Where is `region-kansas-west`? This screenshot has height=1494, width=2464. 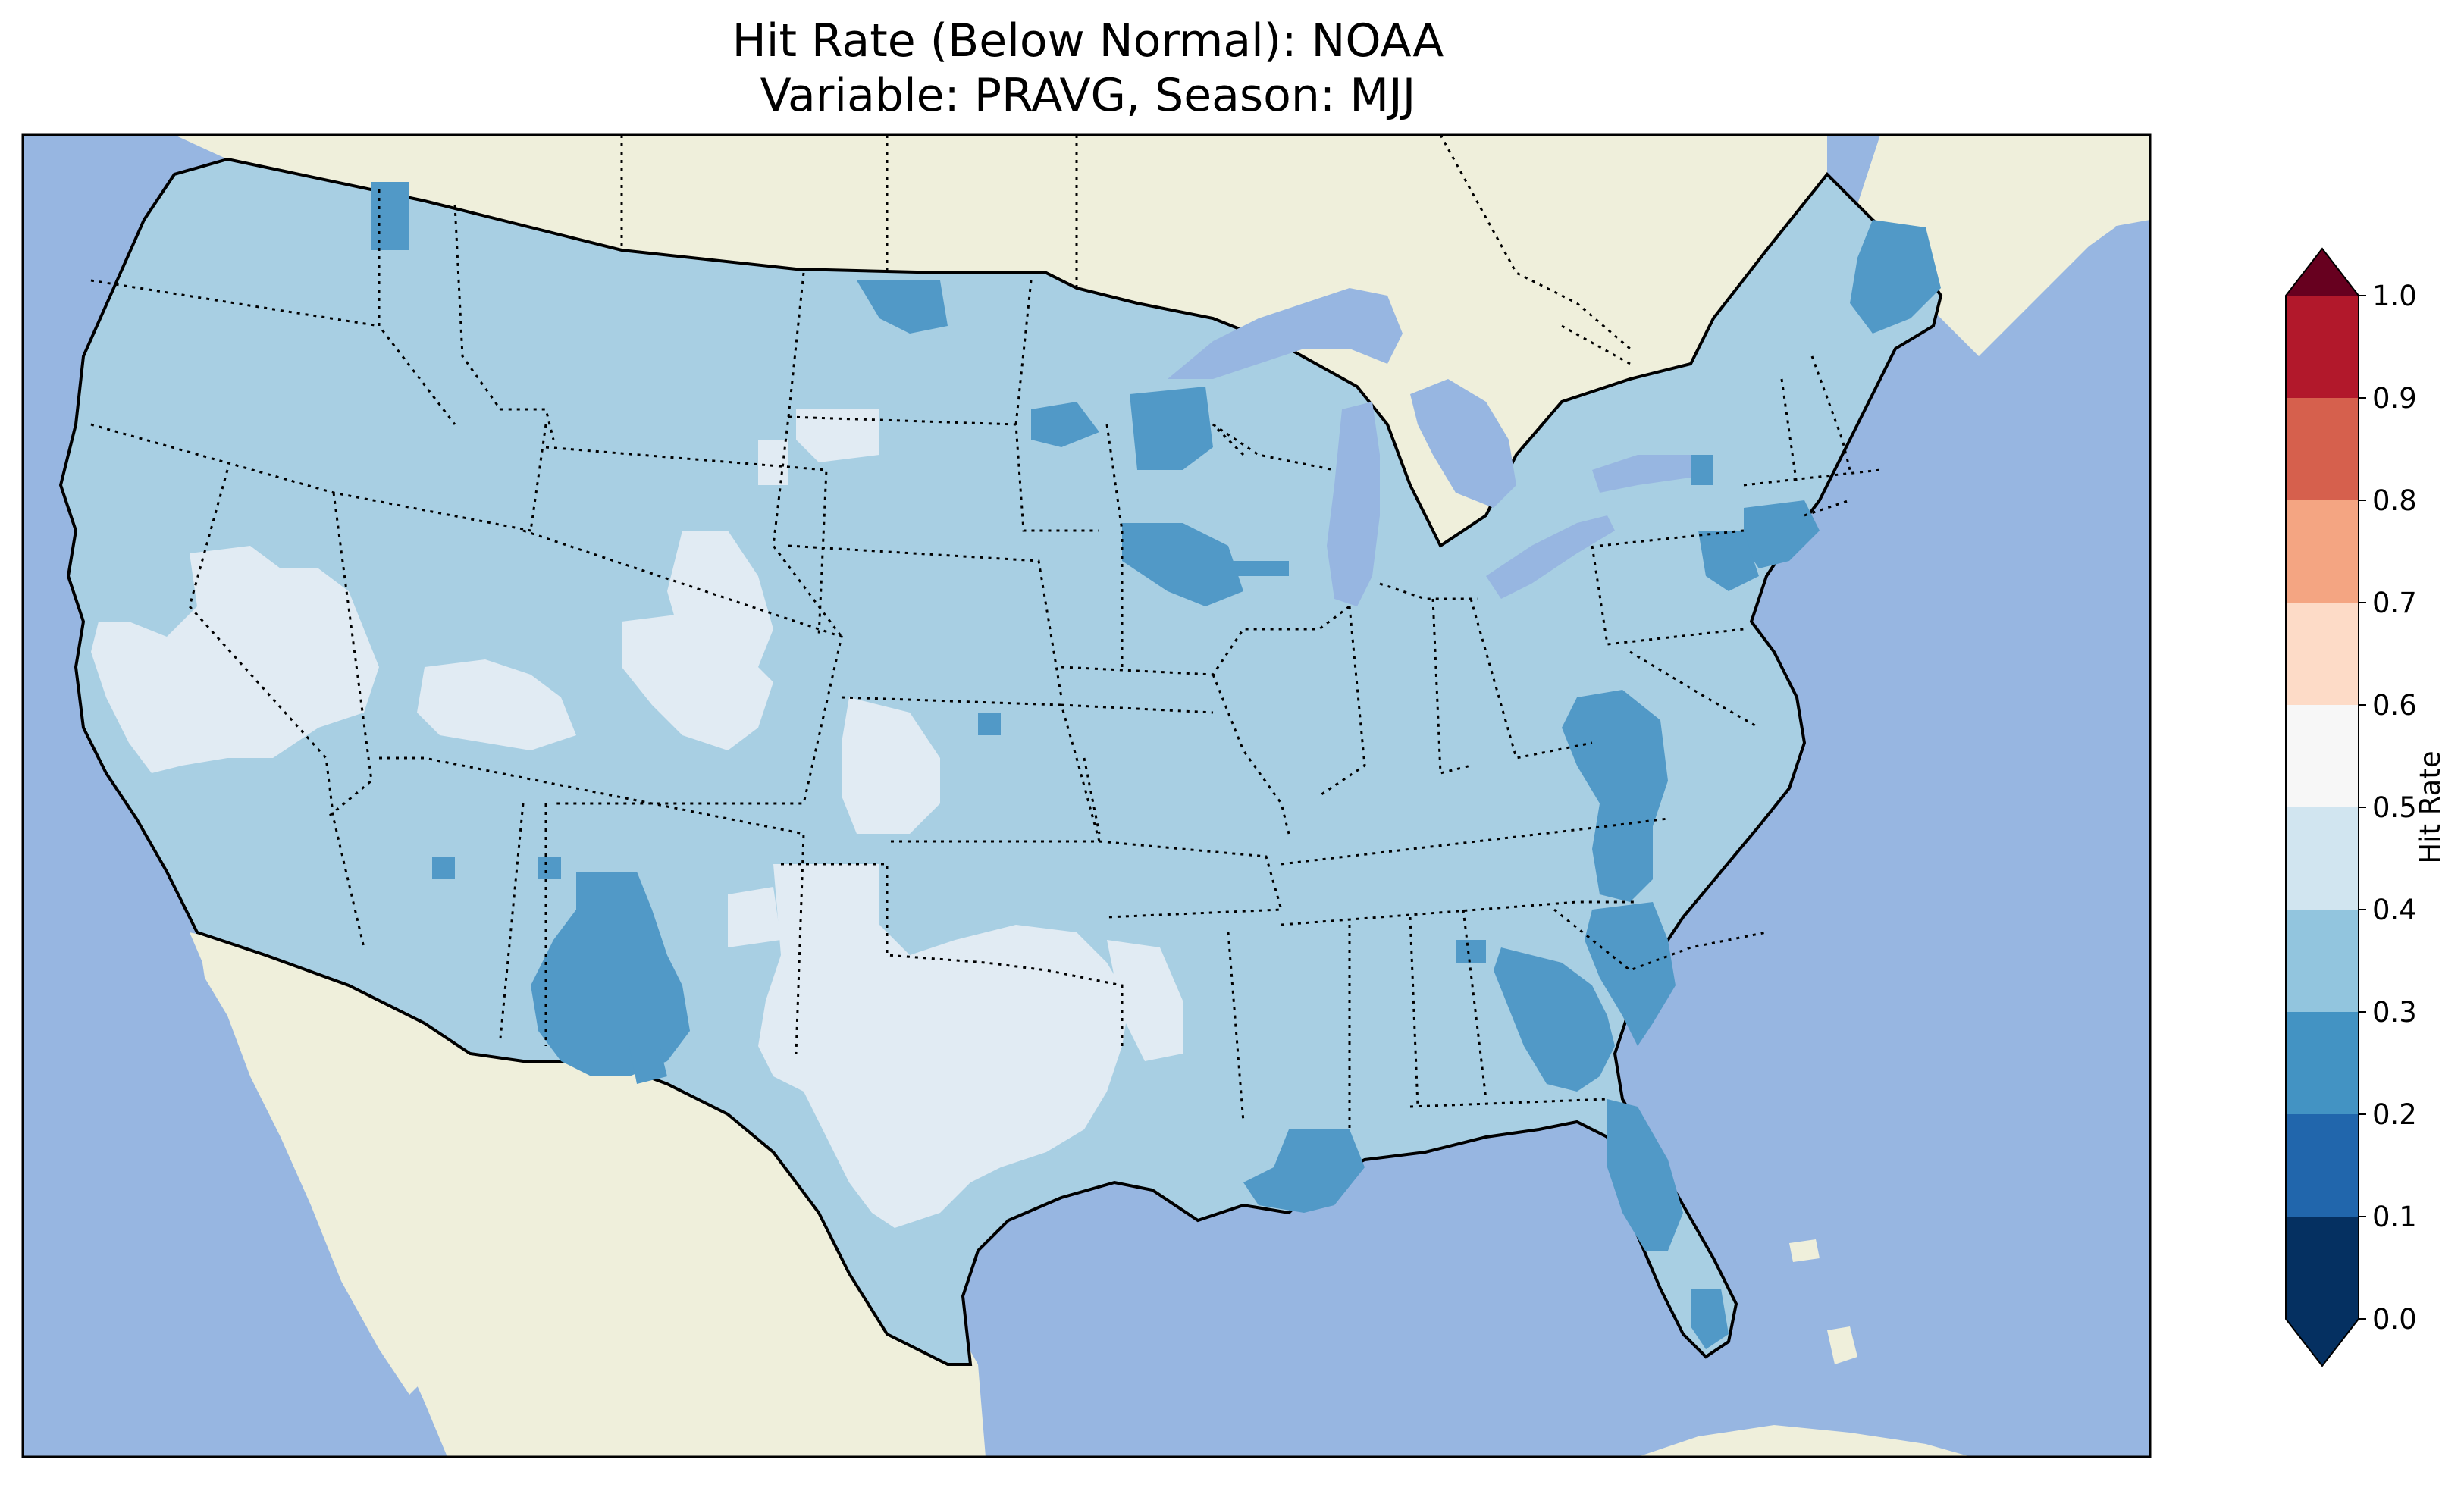
region-kansas-west is located at coordinates (891, 765).